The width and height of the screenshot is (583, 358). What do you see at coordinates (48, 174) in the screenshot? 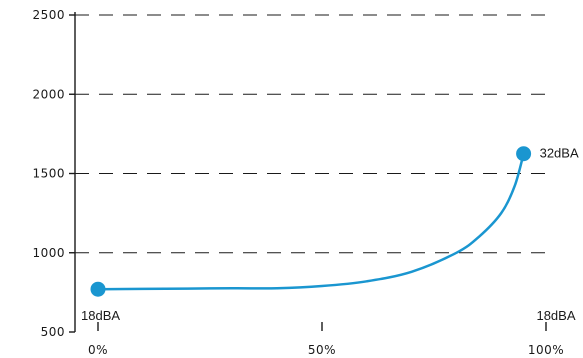
I see `y-tick-label-1500: 1500` at bounding box center [48, 174].